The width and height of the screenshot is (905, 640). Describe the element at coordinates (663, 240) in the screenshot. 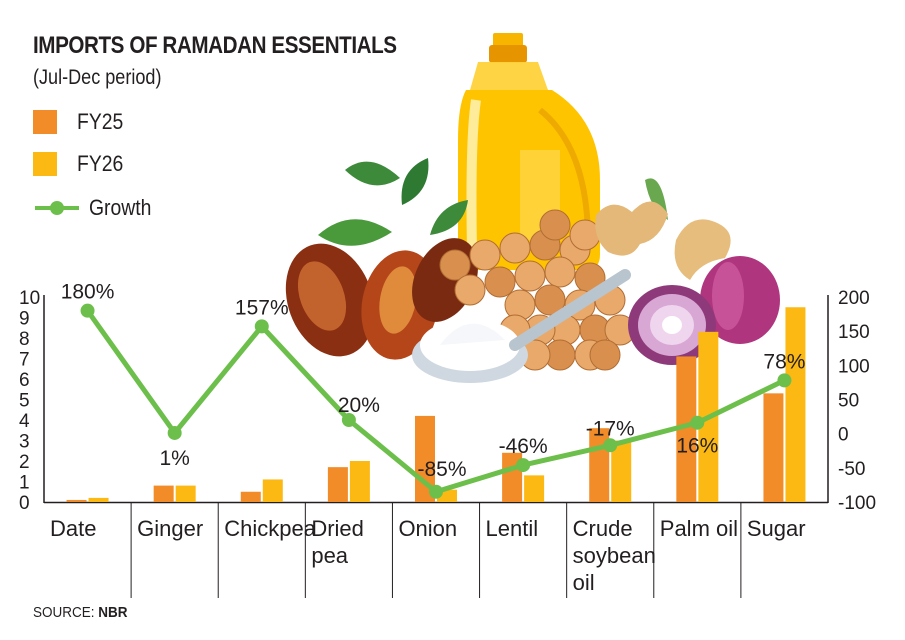

I see `ginger-icon` at that location.